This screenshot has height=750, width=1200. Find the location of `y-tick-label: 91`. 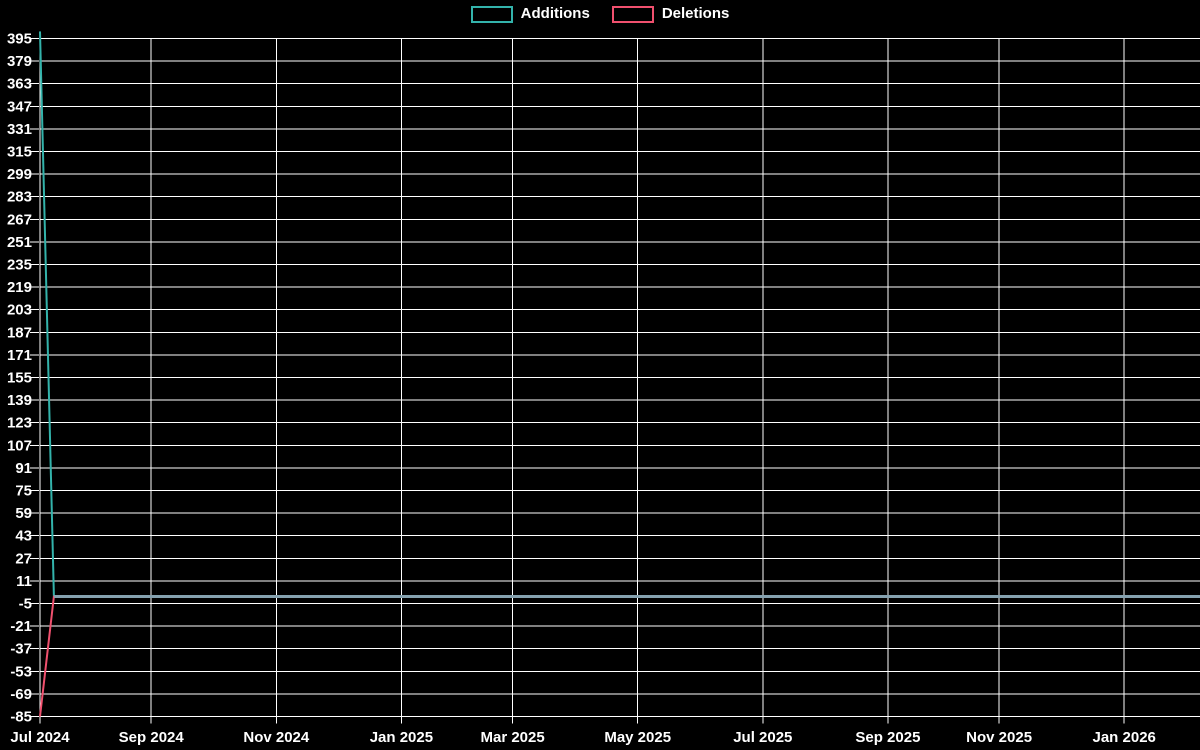

y-tick-label: 91 is located at coordinates (23, 468).